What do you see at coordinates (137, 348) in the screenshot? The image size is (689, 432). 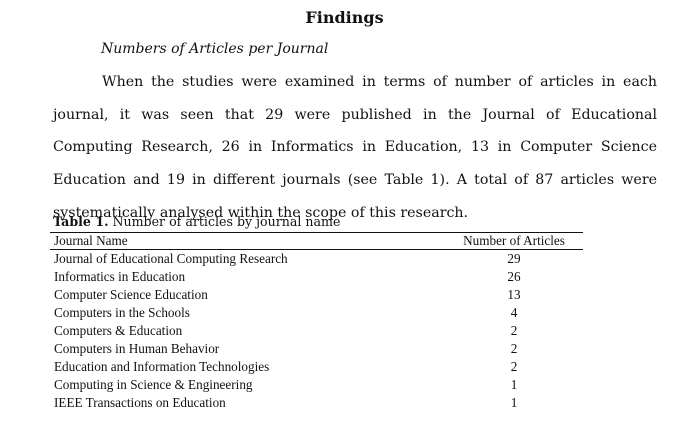 I see `journal-name-cell: Computers in Human Behavior` at bounding box center [137, 348].